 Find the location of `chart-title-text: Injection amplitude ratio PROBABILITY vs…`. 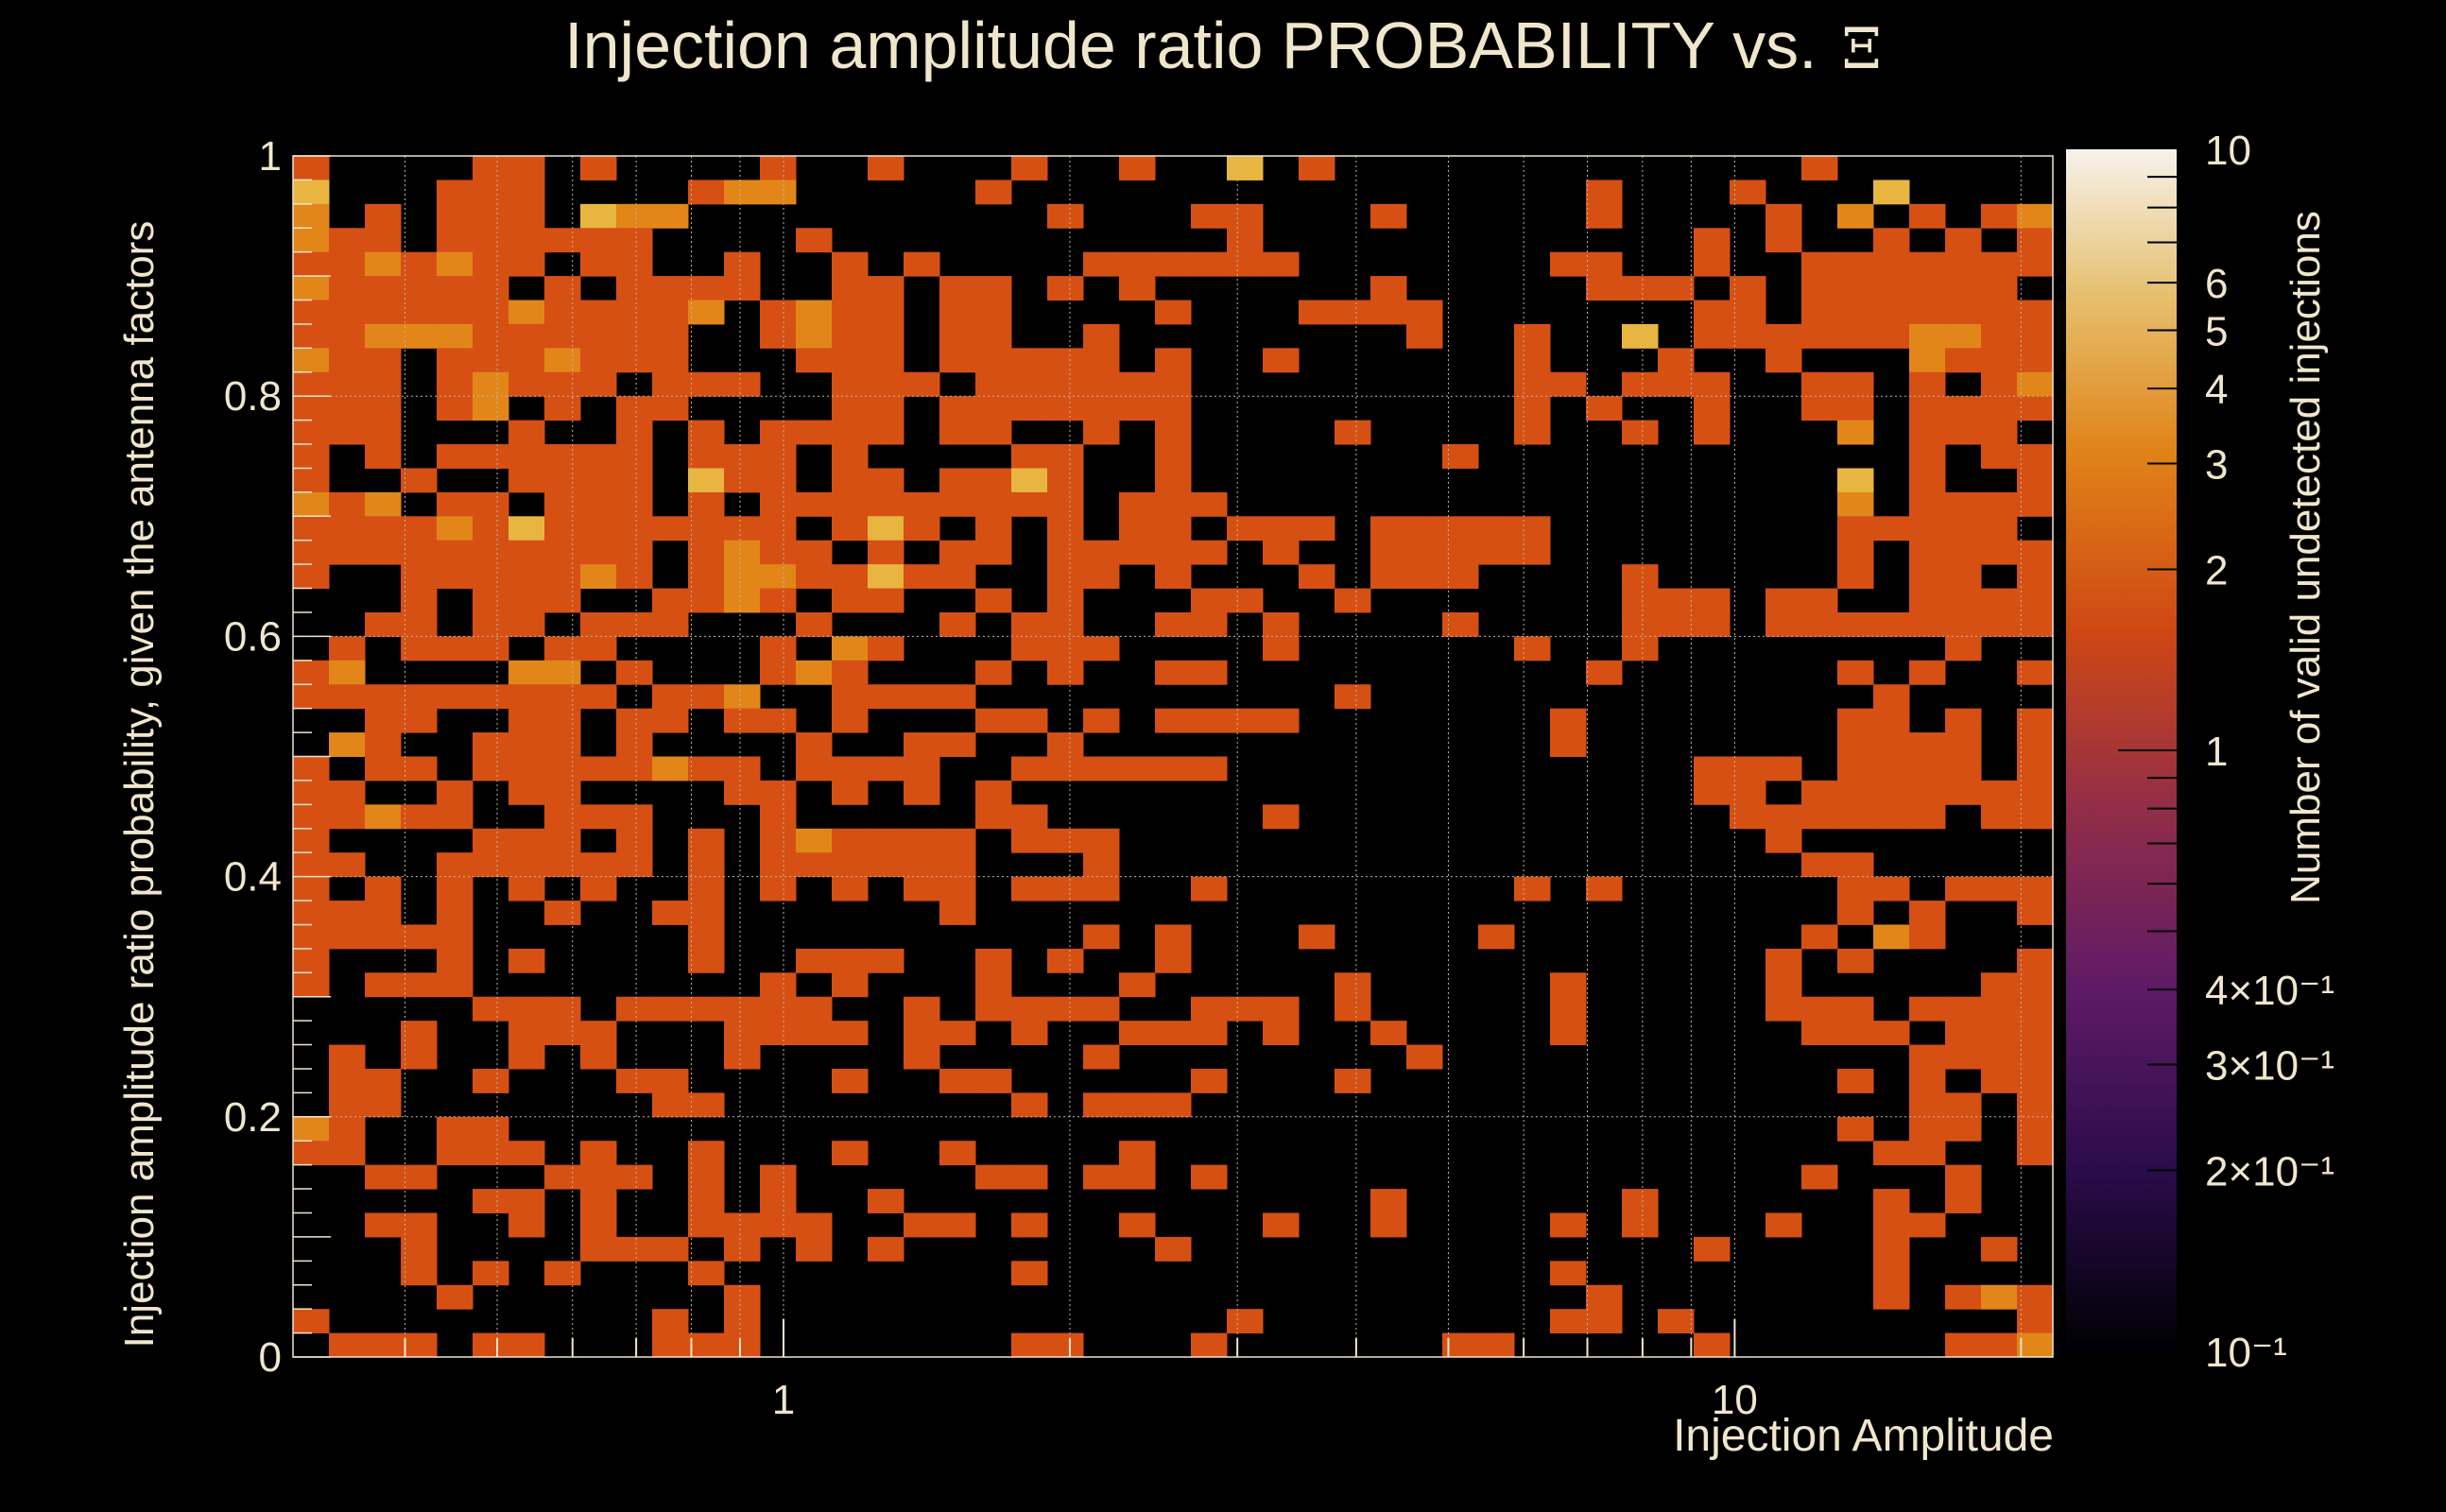

chart-title-text: Injection amplitude ratio PROBABILITY vs… is located at coordinates (1190, 45).